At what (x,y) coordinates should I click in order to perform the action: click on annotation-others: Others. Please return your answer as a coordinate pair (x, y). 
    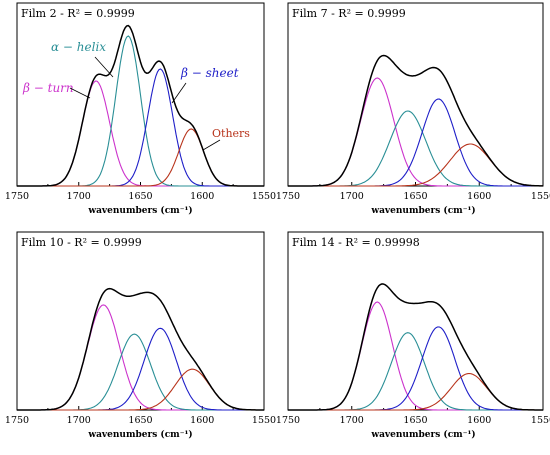
    Looking at the image, I should click on (231, 133).